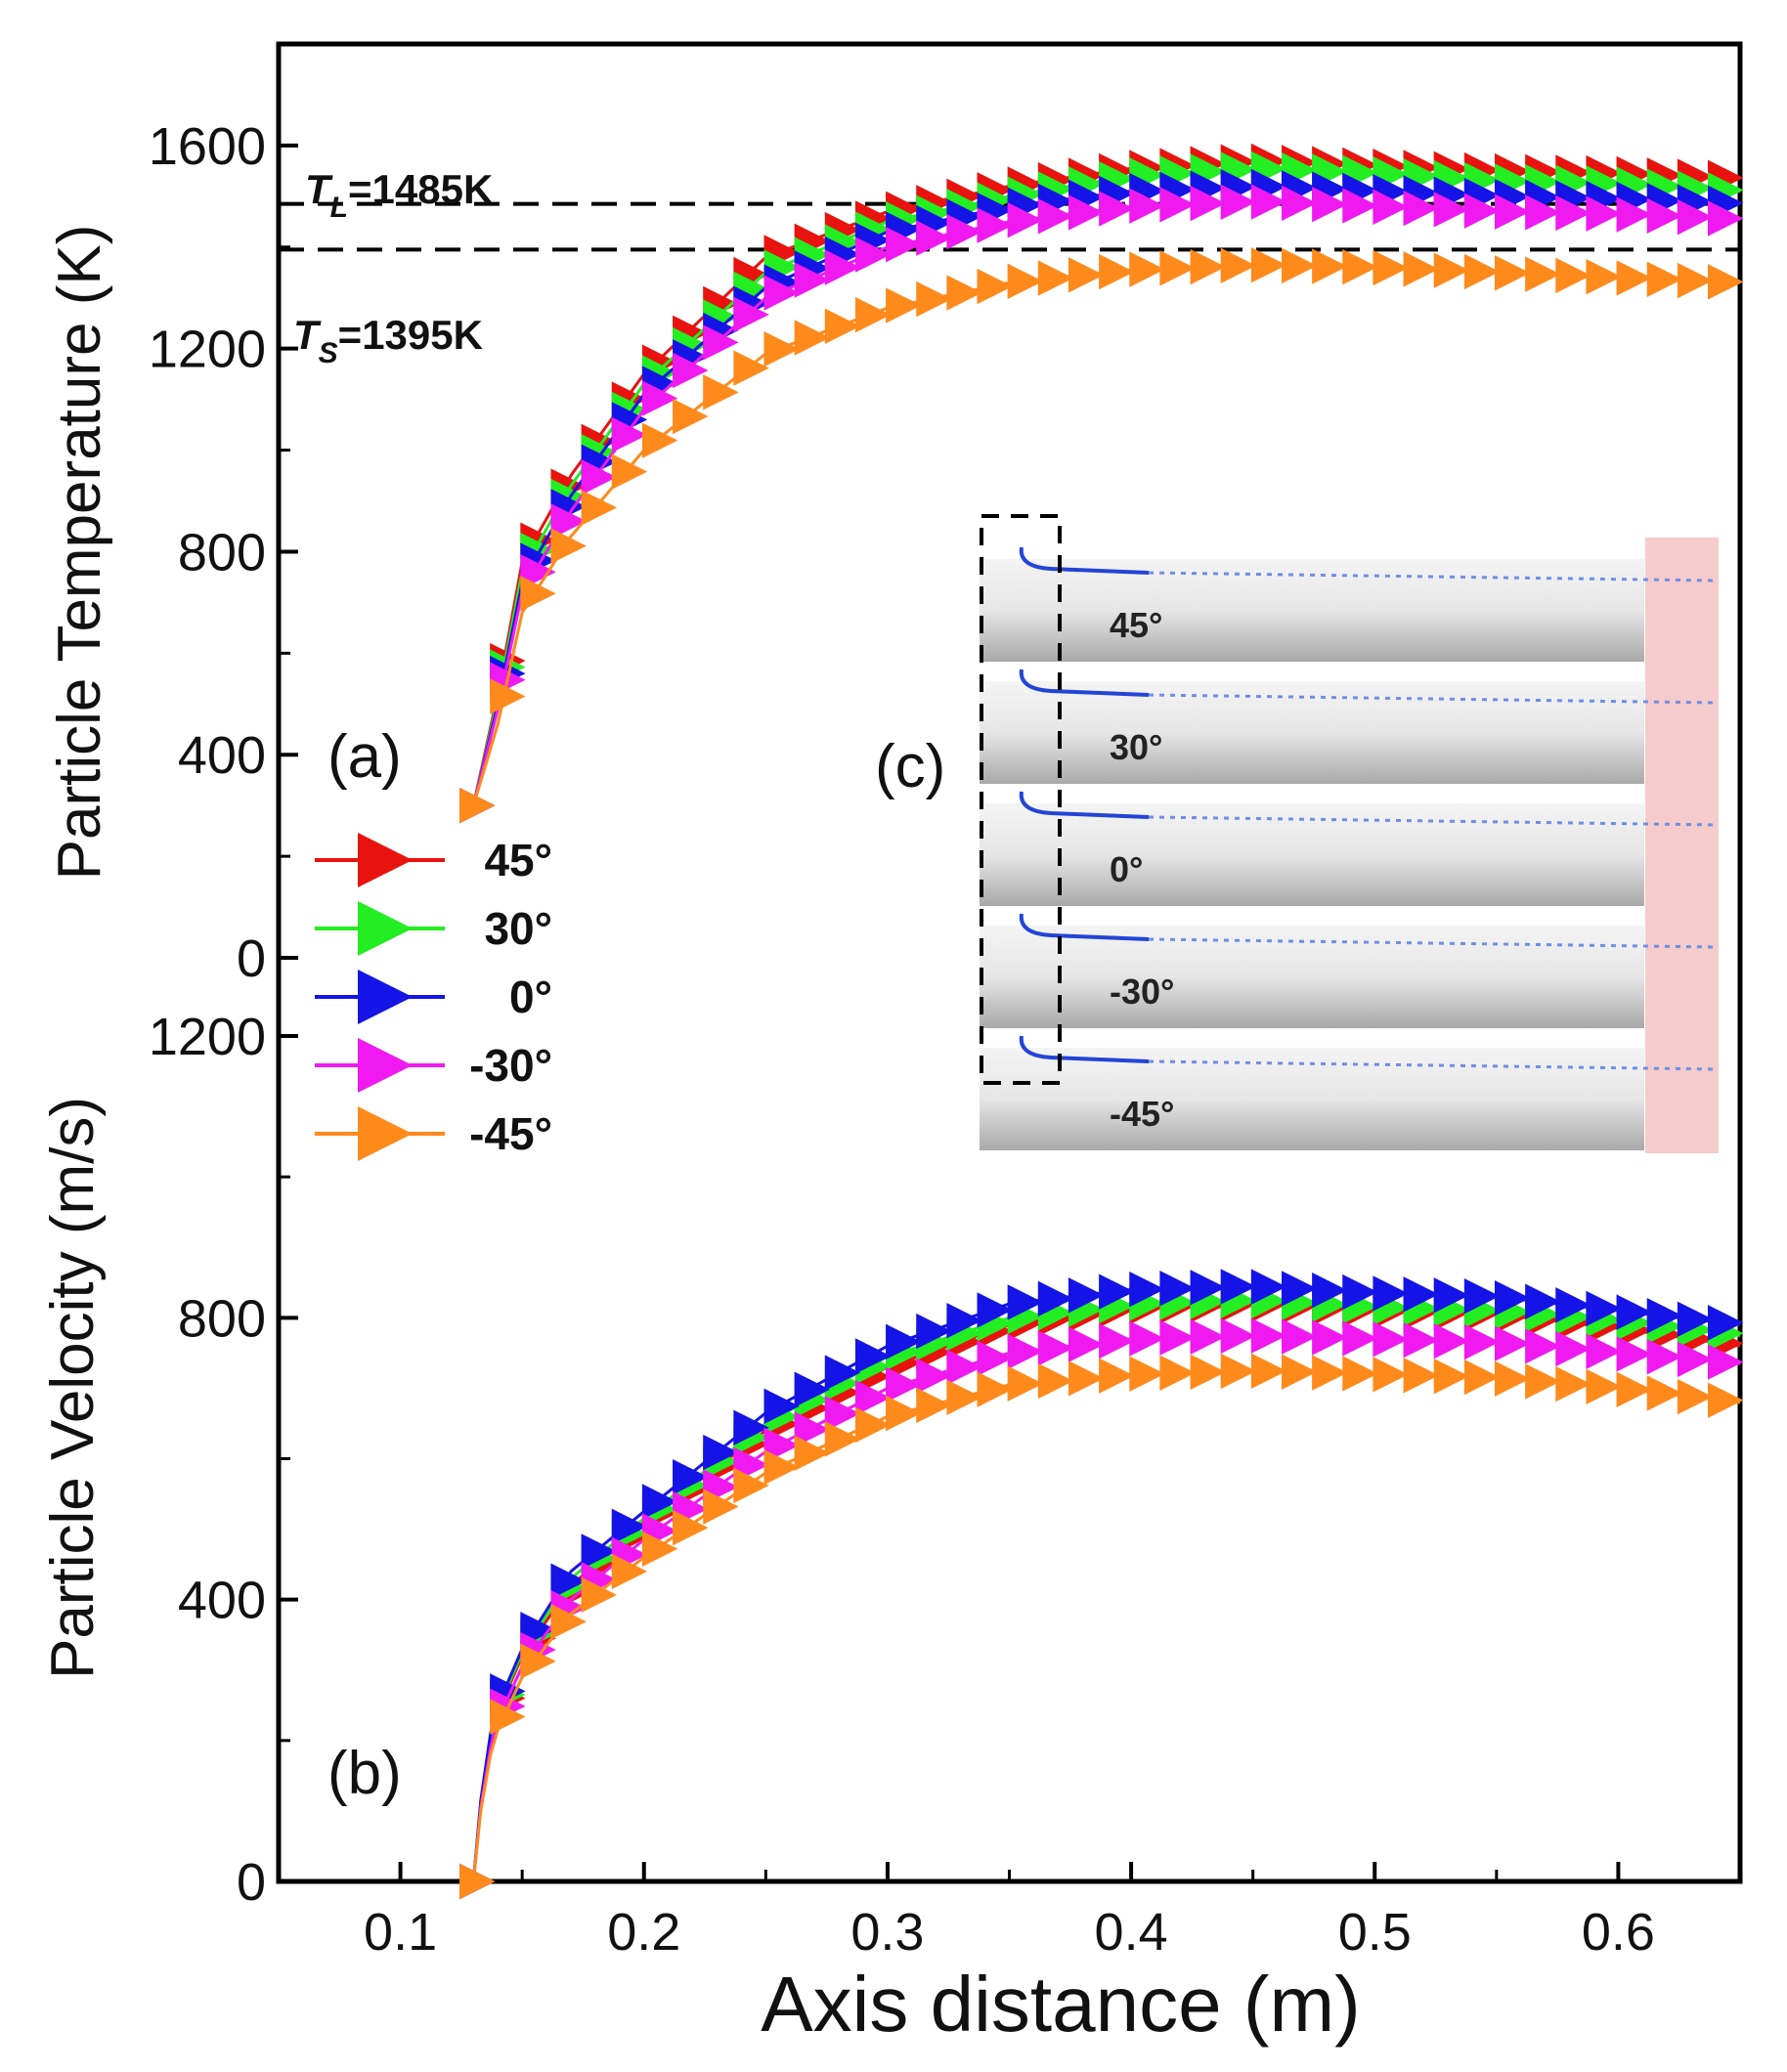  Describe the element at coordinates (510, 1133) in the screenshot. I see `legend-label: -45°` at that location.